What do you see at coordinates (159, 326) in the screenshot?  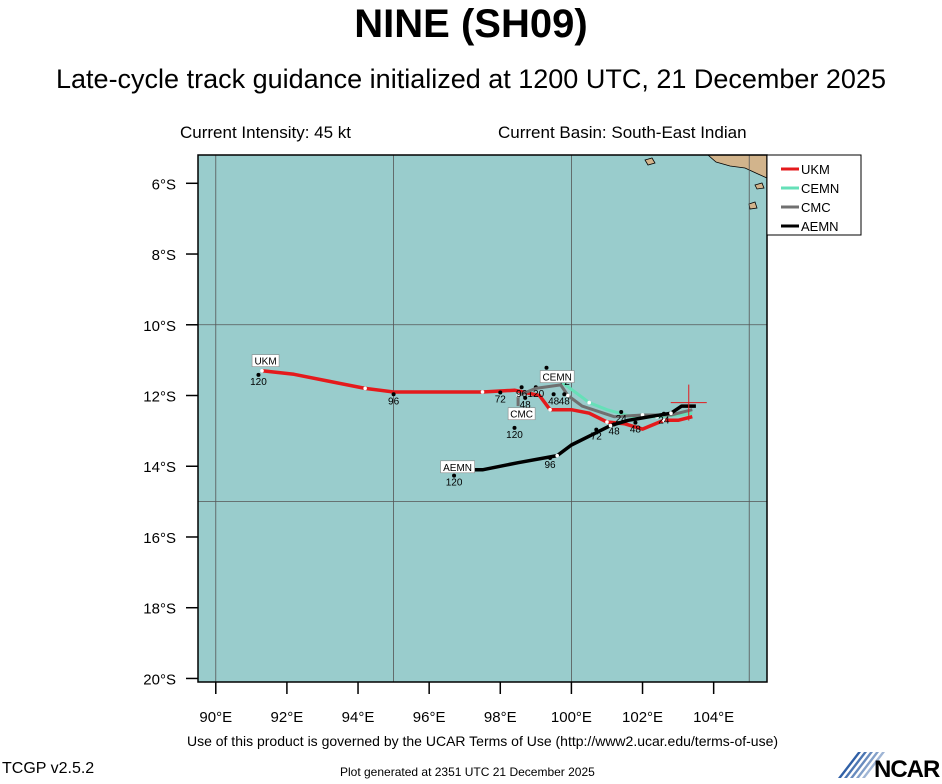 I see `lat-tick-label: 10°S` at bounding box center [159, 326].